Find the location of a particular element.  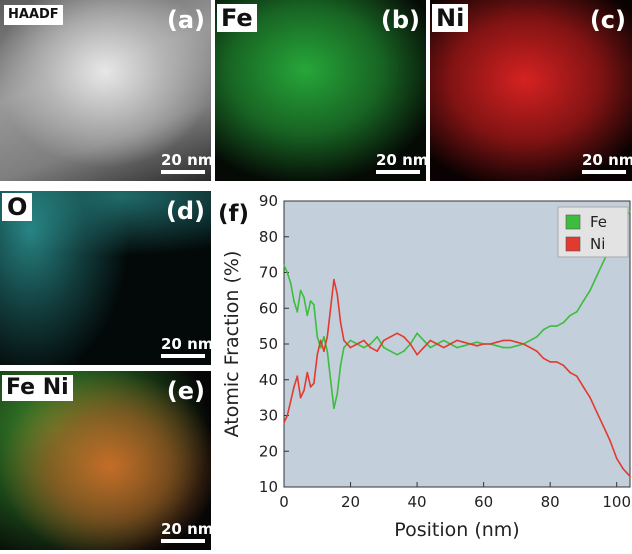

scale-bar-e: 20 nm is located at coordinates (186, 532).